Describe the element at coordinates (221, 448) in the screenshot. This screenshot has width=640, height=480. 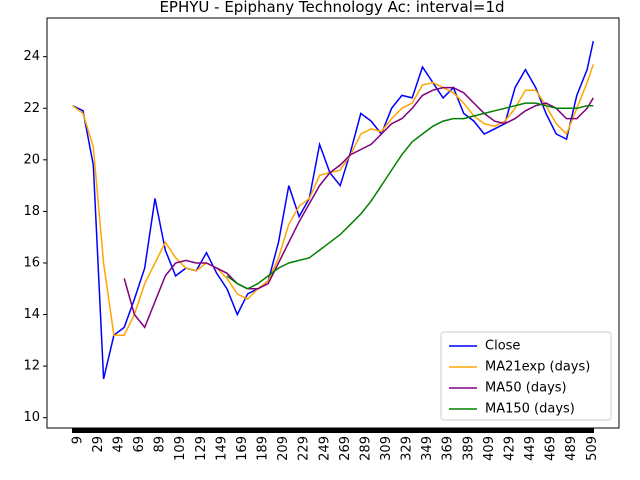
I see `x-tick-label: 149` at that location.